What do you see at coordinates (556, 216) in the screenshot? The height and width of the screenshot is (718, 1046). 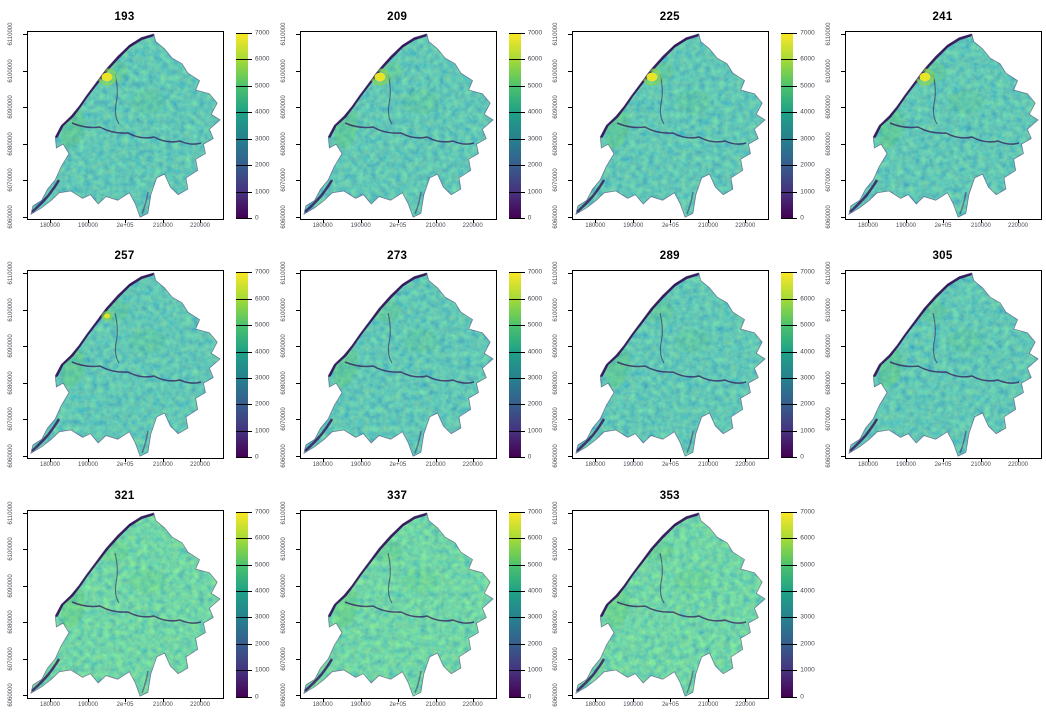 I see `y-tick-label: 6060000` at bounding box center [556, 216].